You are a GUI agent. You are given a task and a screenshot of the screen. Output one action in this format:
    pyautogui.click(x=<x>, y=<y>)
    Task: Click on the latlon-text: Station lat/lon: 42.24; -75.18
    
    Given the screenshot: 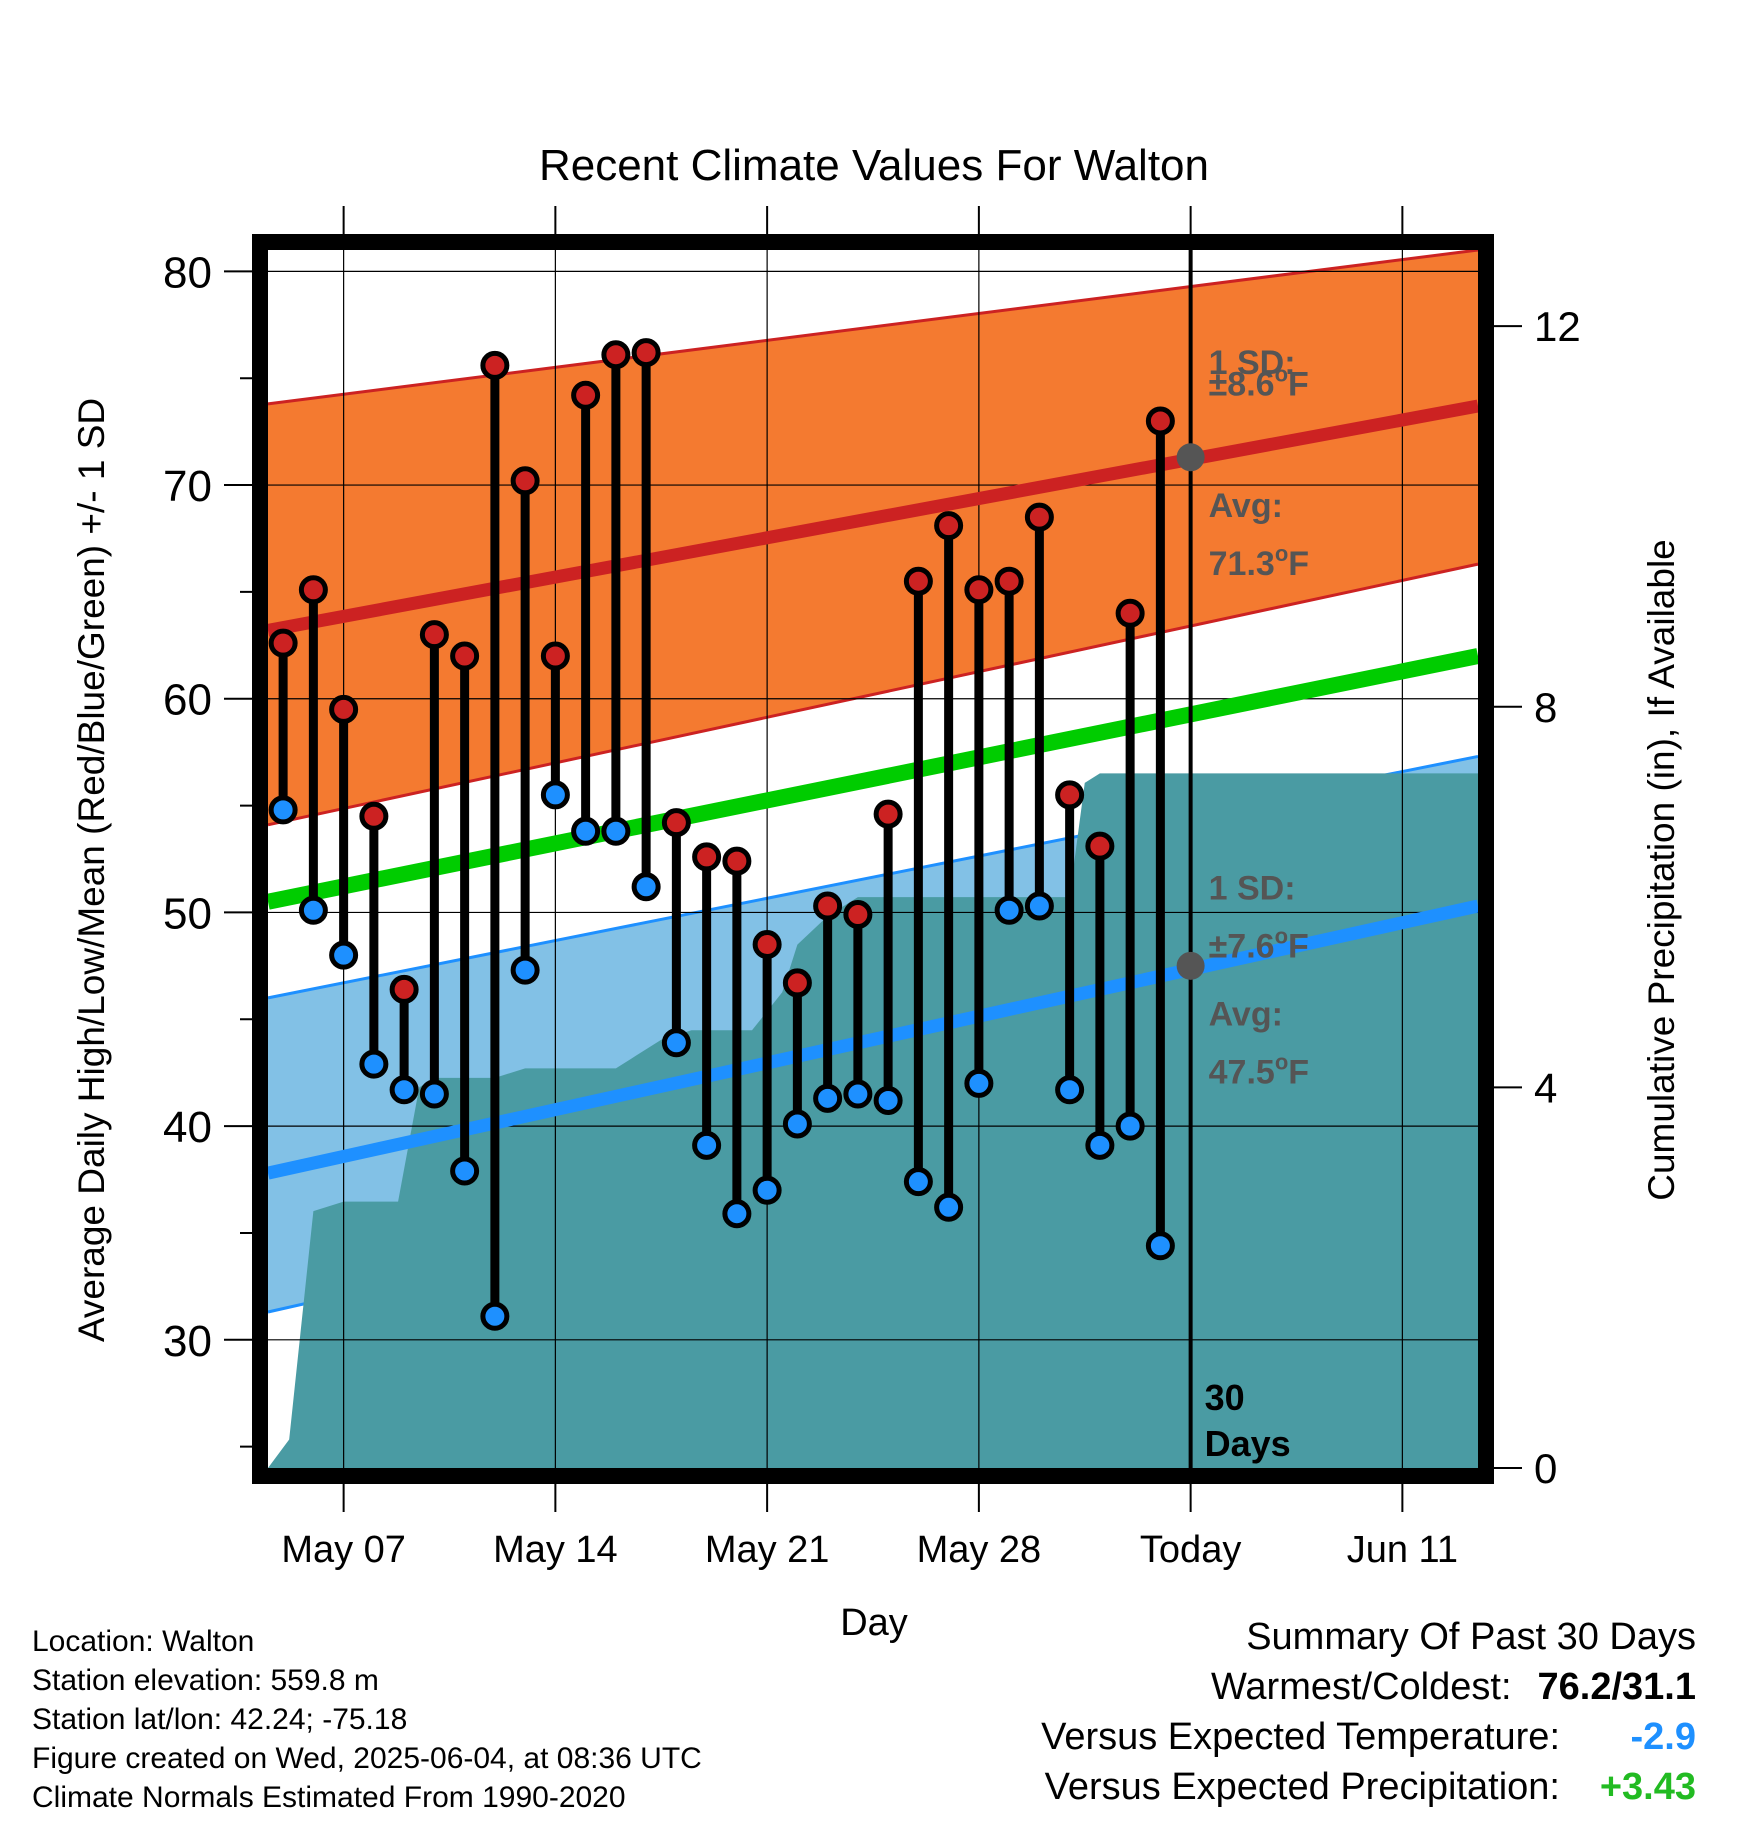 What is the action you would take?
    pyautogui.click(x=220, y=1719)
    